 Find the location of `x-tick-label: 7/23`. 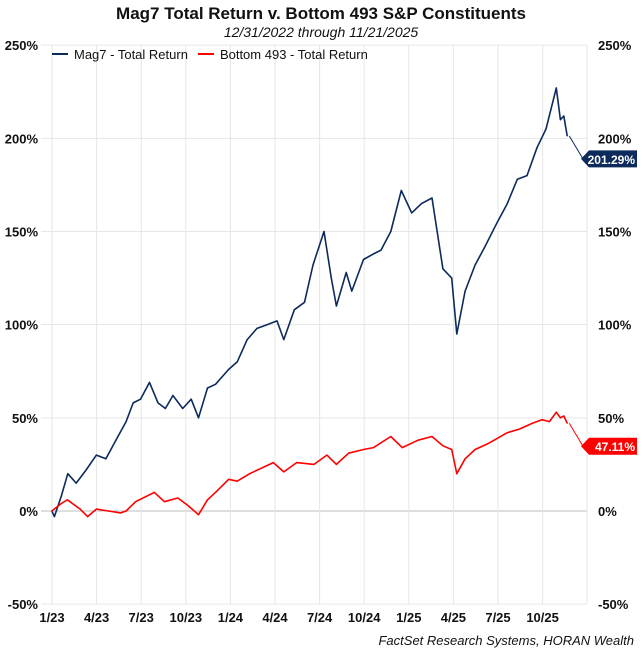

x-tick-label: 7/23 is located at coordinates (141, 617).